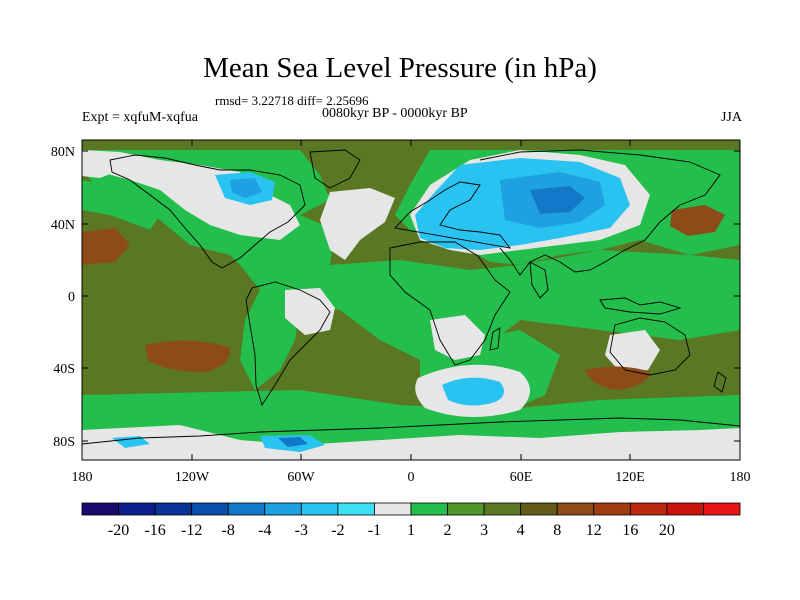 This screenshot has height=600, width=800. Describe the element at coordinates (521, 477) in the screenshot. I see `lon-label-60e: 60E` at that location.